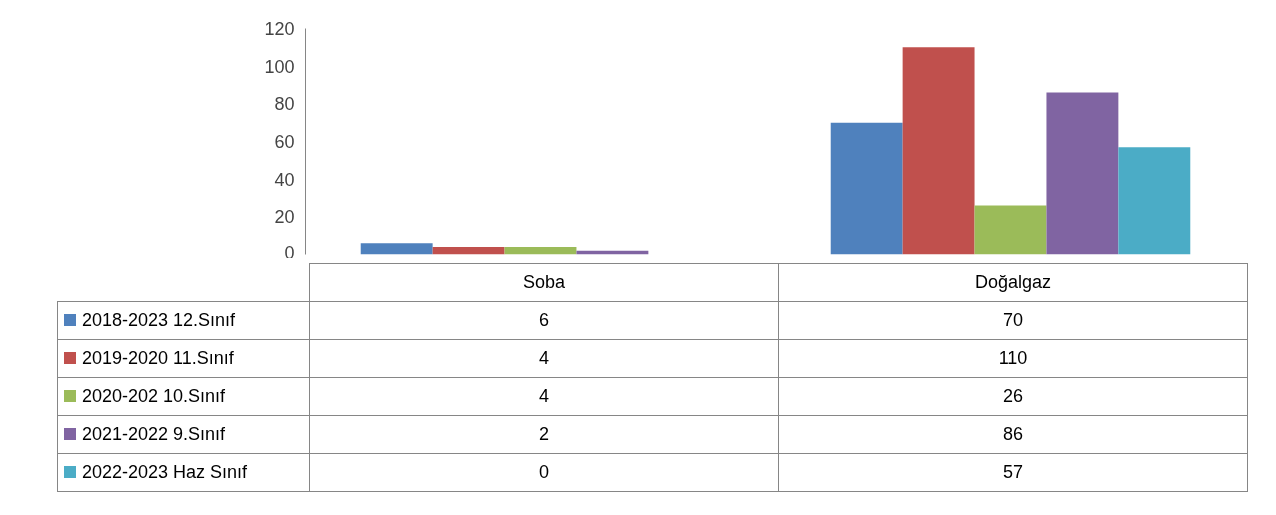  Describe the element at coordinates (1013, 320) in the screenshot. I see `data-label: 70` at that location.